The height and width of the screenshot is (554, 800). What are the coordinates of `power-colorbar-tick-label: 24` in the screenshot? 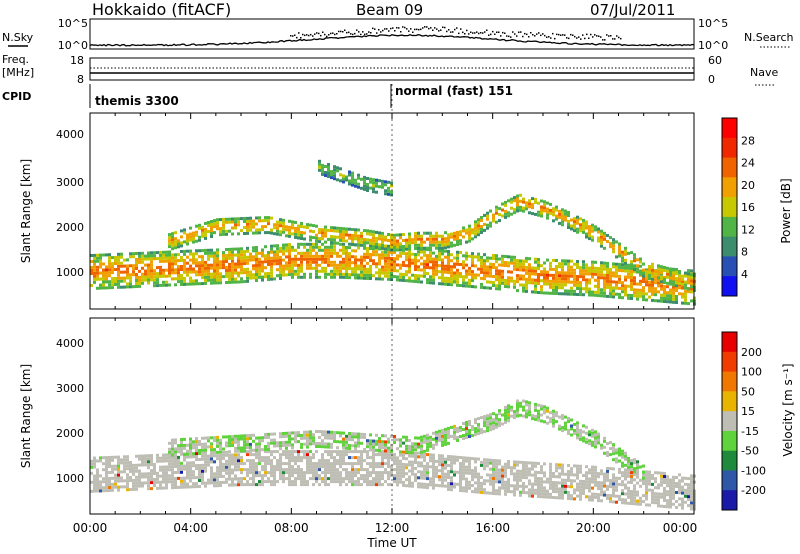 It's located at (748, 163).